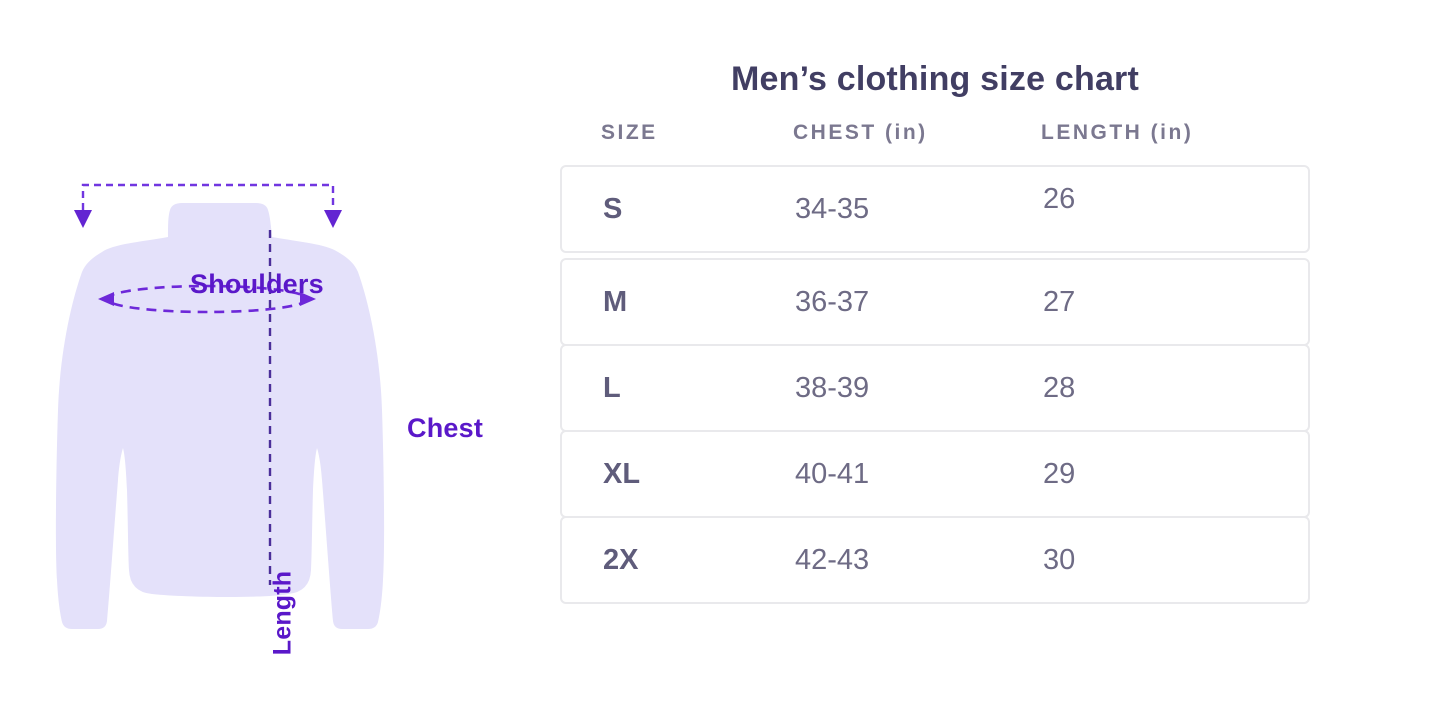  Describe the element at coordinates (860, 132) in the screenshot. I see `column-header-chest: CHEST (in)` at that location.